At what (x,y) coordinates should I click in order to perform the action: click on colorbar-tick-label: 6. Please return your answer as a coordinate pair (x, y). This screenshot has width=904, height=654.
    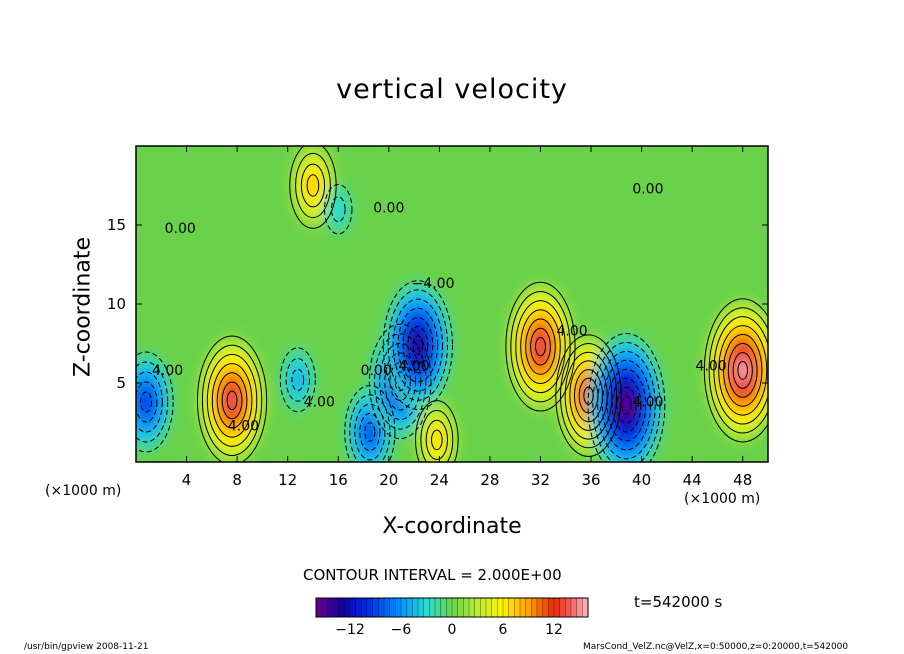
    Looking at the image, I should click on (503, 630).